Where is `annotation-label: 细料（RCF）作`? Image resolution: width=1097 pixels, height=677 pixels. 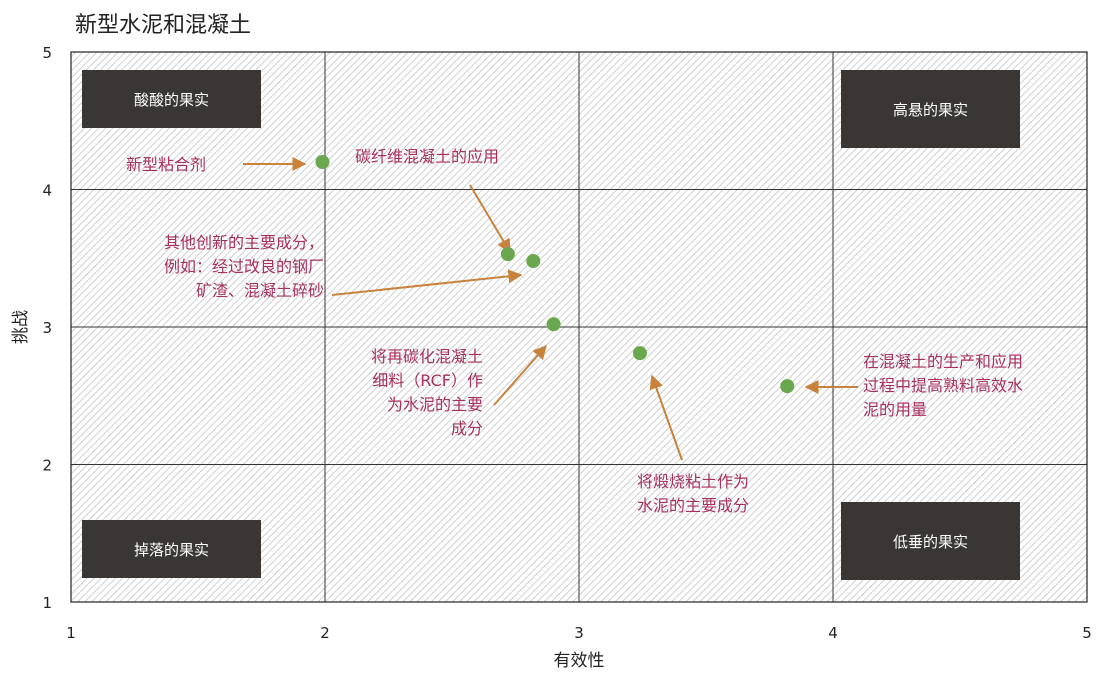
annotation-label: 细料（RCF）作 is located at coordinates (427, 380).